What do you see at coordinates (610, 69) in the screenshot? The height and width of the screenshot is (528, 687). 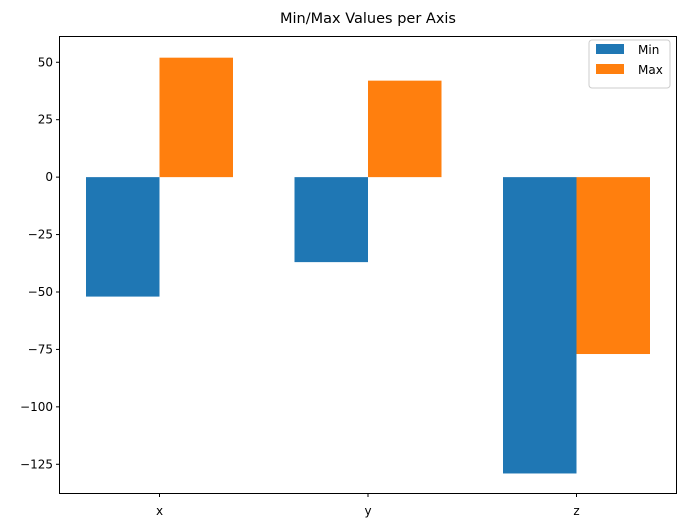 I see `legend-swatch-max` at bounding box center [610, 69].